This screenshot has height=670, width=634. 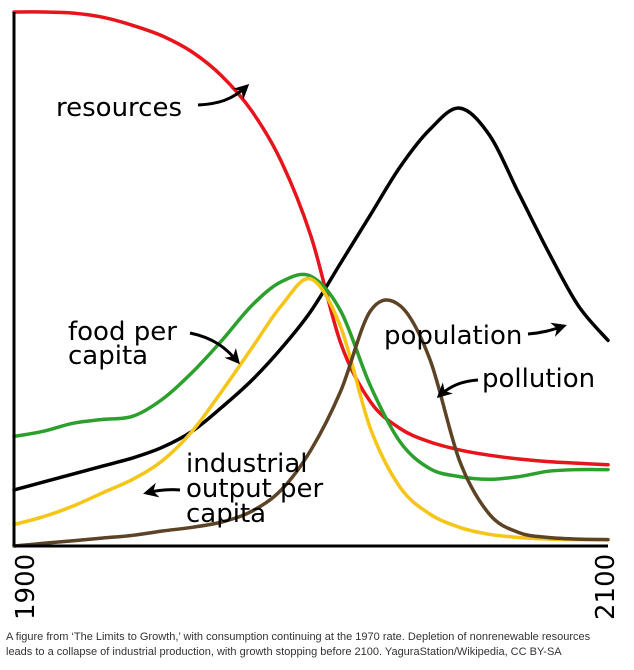 I want to click on resources-annotation: resources, so click(x=119, y=108).